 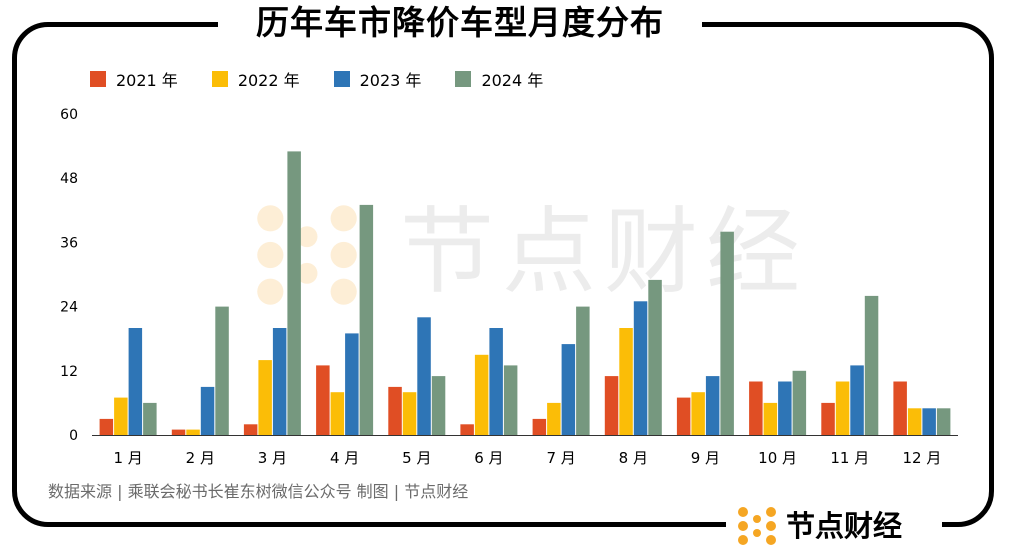 I want to click on y-tick-label: 48, so click(x=69, y=179).